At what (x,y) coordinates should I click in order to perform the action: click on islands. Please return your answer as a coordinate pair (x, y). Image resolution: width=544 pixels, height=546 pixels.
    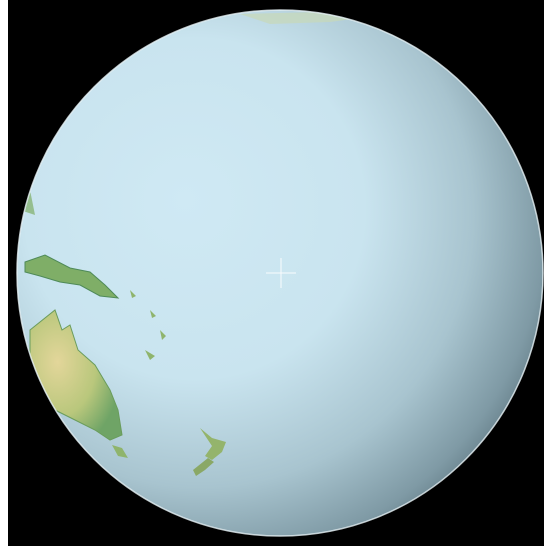
    Looking at the image, I should click on (148, 325).